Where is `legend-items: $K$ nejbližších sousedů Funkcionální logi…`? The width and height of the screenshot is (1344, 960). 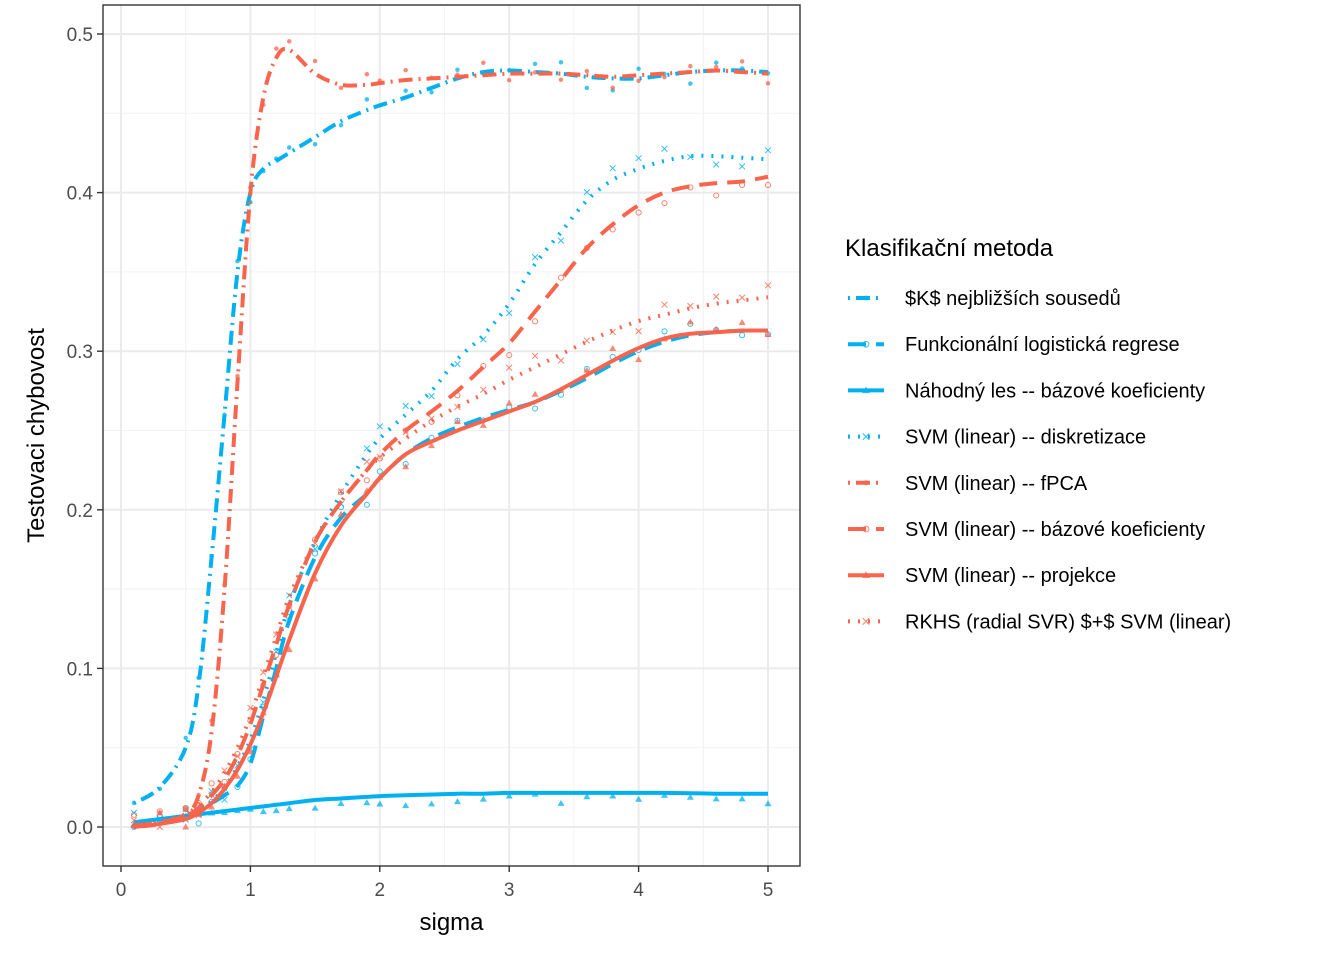 legend-items: $K$ nejbližších sousedů Funkcionální logi… is located at coordinates (1039, 460).